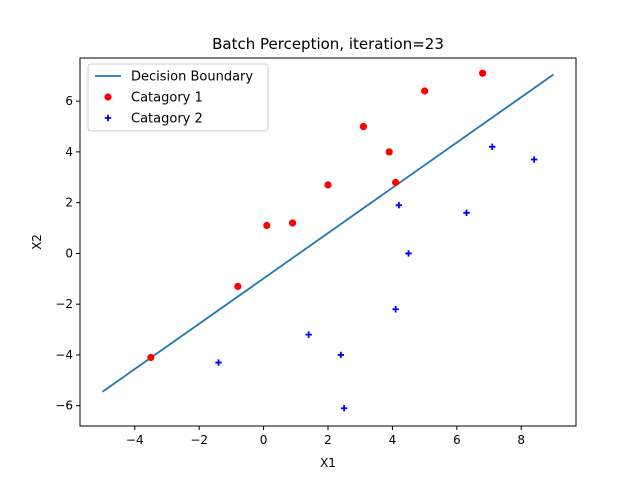 The image size is (640, 479). I want to click on legend-box, so click(178, 97).